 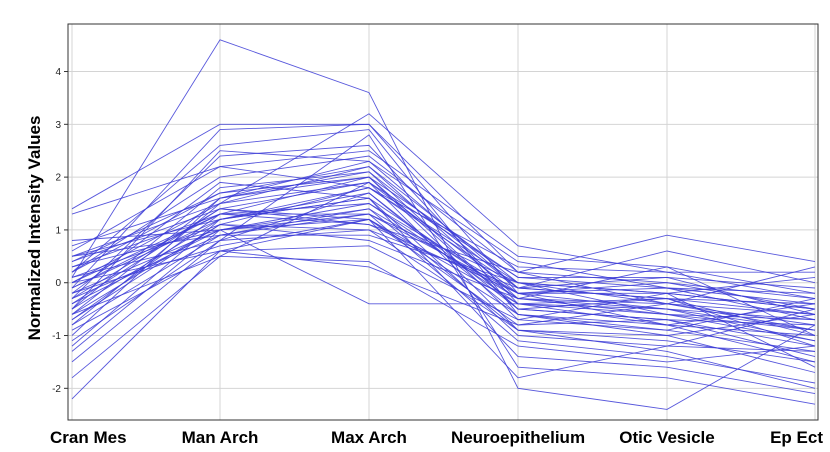 I want to click on x-category-label: Max Arch, so click(x=369, y=437).